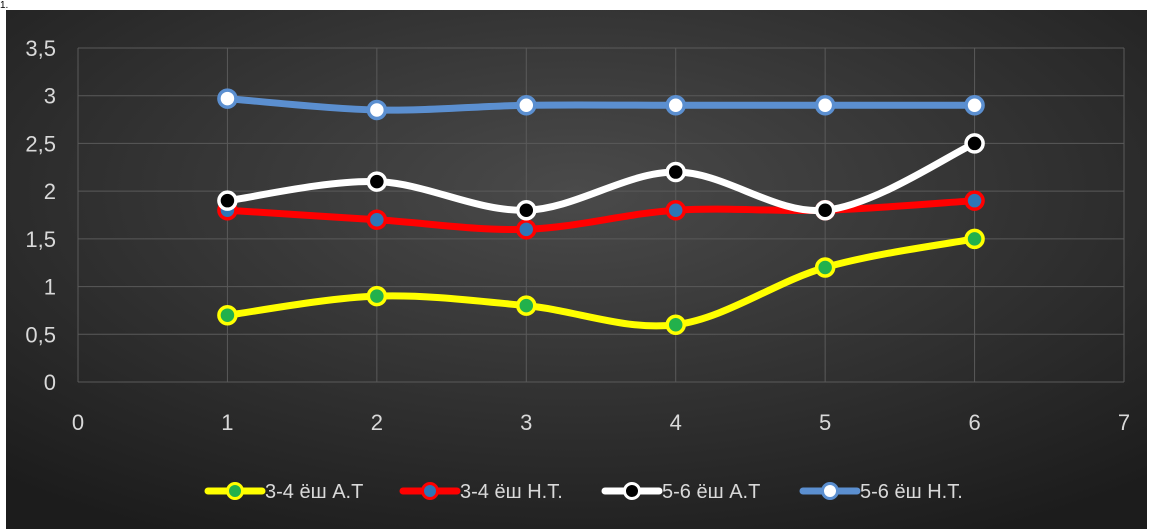 This screenshot has width=1149, height=531. What do you see at coordinates (601, 422) in the screenshot?
I see `x-axis-tick-labels: 0 1 2 3 4 5 6 7` at bounding box center [601, 422].